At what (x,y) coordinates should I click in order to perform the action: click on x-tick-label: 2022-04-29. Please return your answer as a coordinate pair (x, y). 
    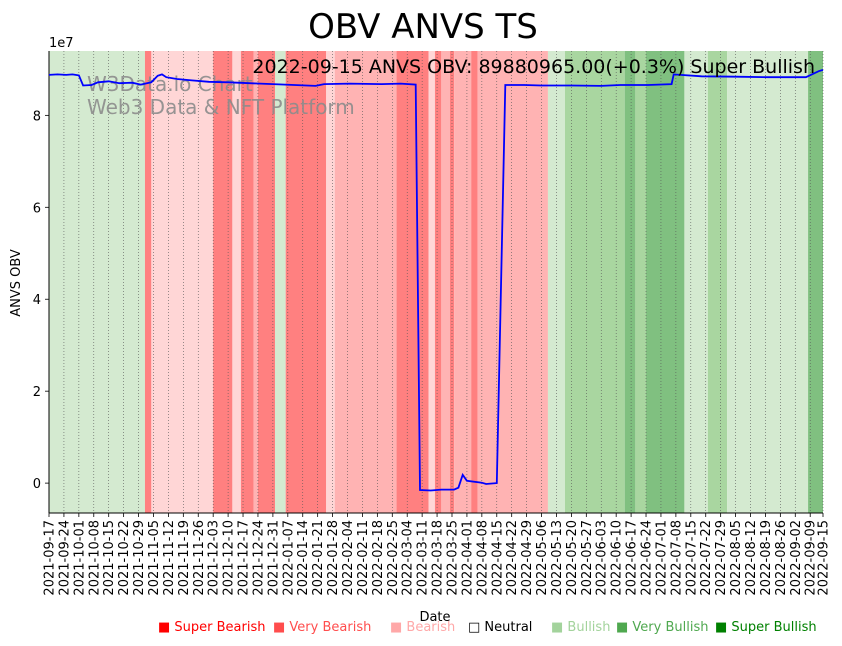
    Looking at the image, I should click on (527, 558).